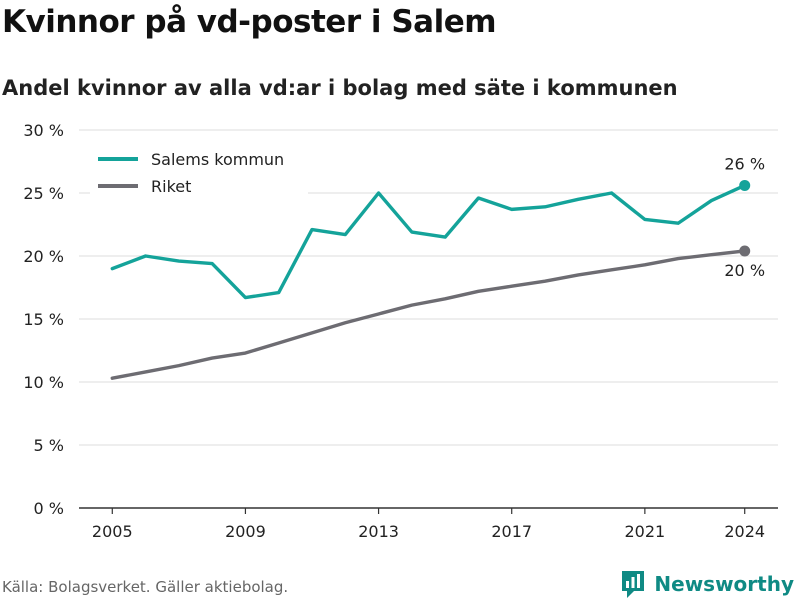  Describe the element at coordinates (724, 584) in the screenshot. I see `brand-name: Newsworthy` at that location.